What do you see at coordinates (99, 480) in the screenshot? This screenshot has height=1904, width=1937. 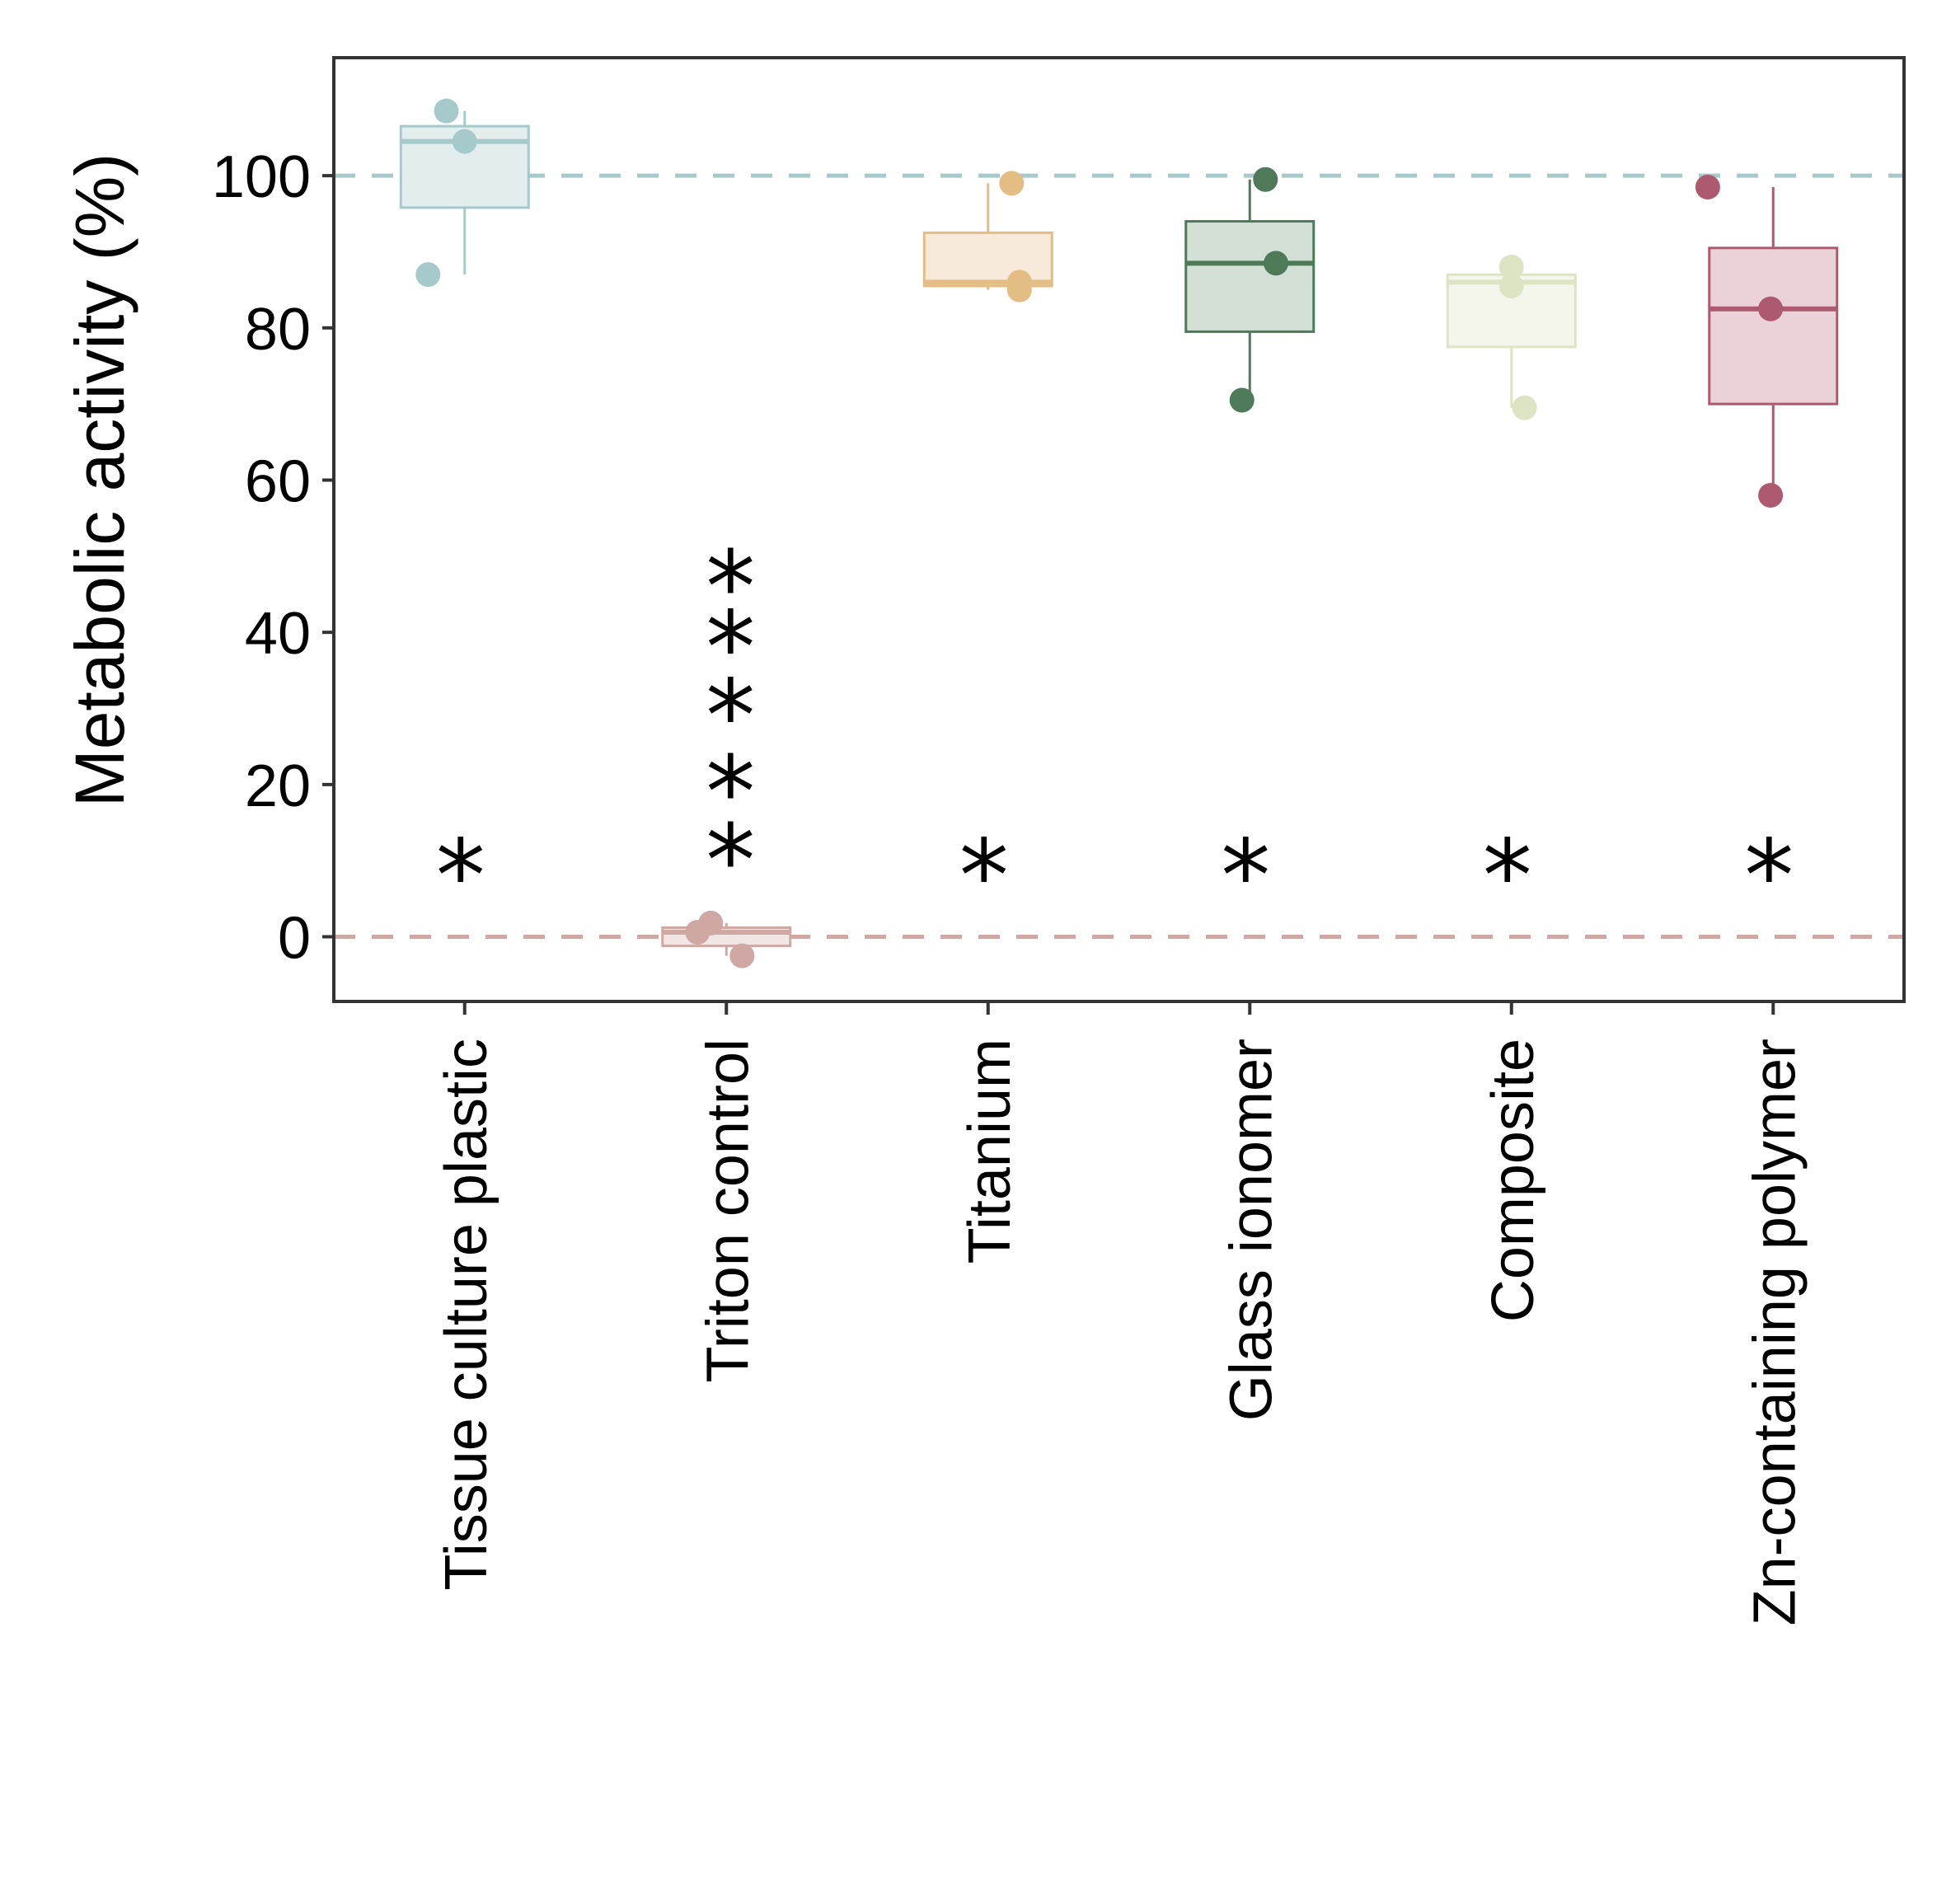 I see `y-axis-title: Metabolic activity (%)` at bounding box center [99, 480].